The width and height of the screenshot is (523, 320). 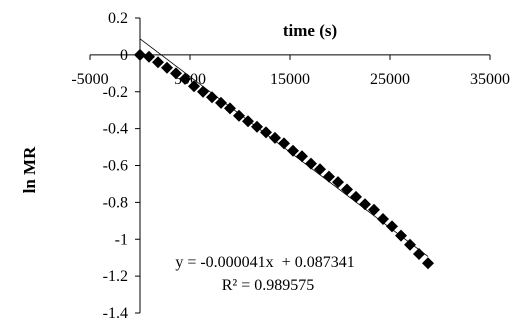 I want to click on y-tick-label: 0, so click(x=124, y=55).